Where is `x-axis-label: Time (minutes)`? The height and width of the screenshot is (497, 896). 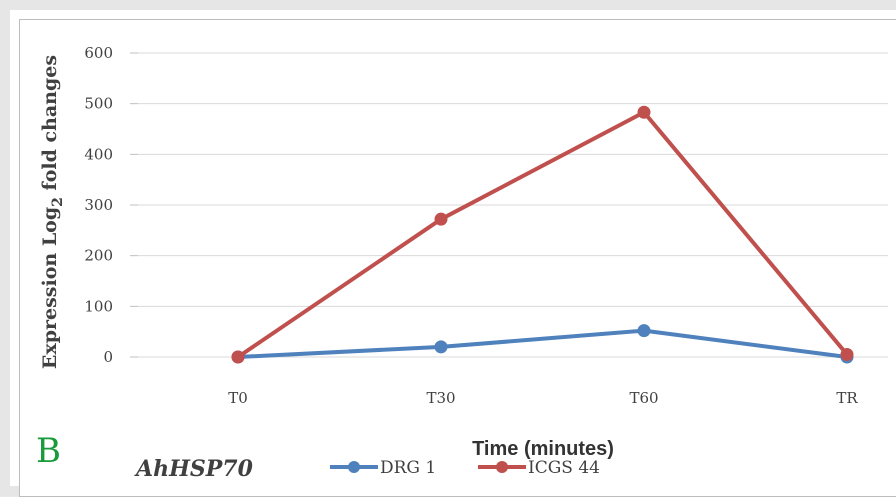 x-axis-label: Time (minutes) is located at coordinates (543, 449).